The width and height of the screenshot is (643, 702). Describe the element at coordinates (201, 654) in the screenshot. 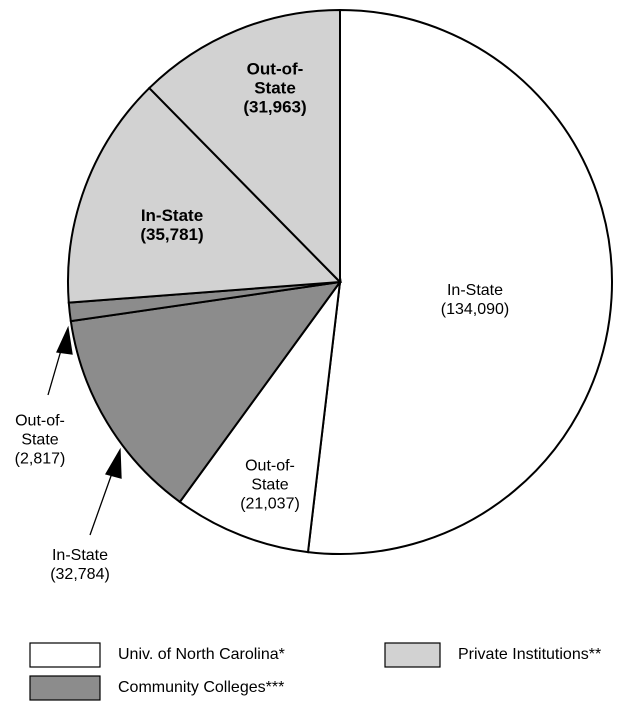

I see `legend-label: Univ. of North Carolina*` at that location.